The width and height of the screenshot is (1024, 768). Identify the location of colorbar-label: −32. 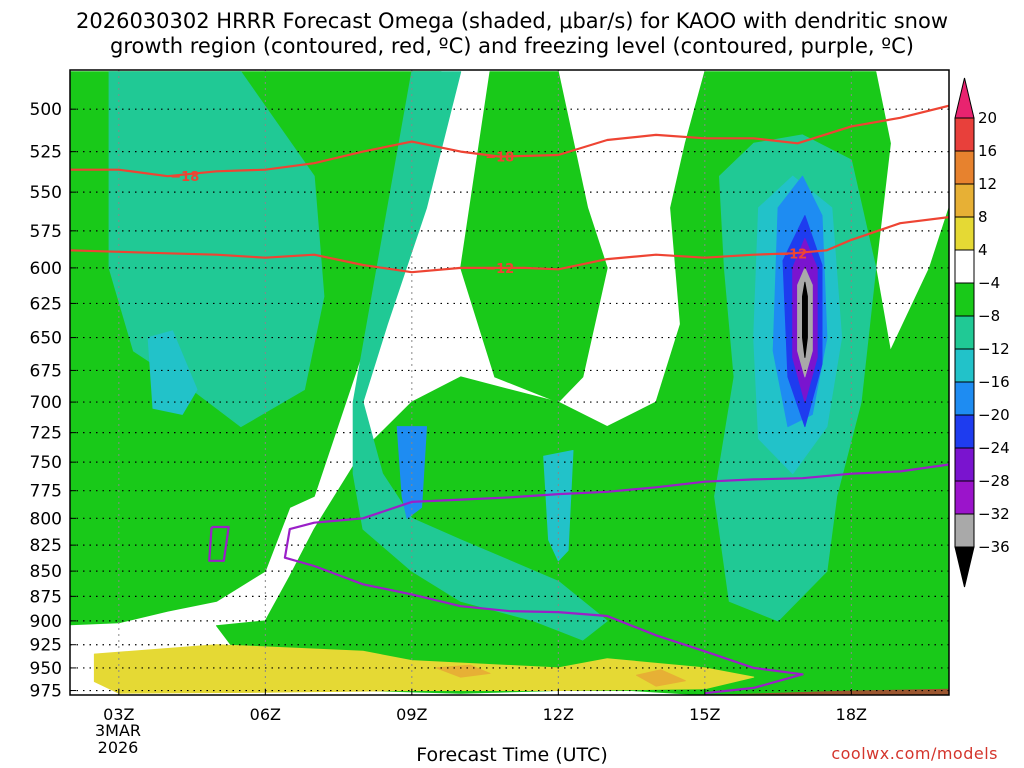
(994, 514).